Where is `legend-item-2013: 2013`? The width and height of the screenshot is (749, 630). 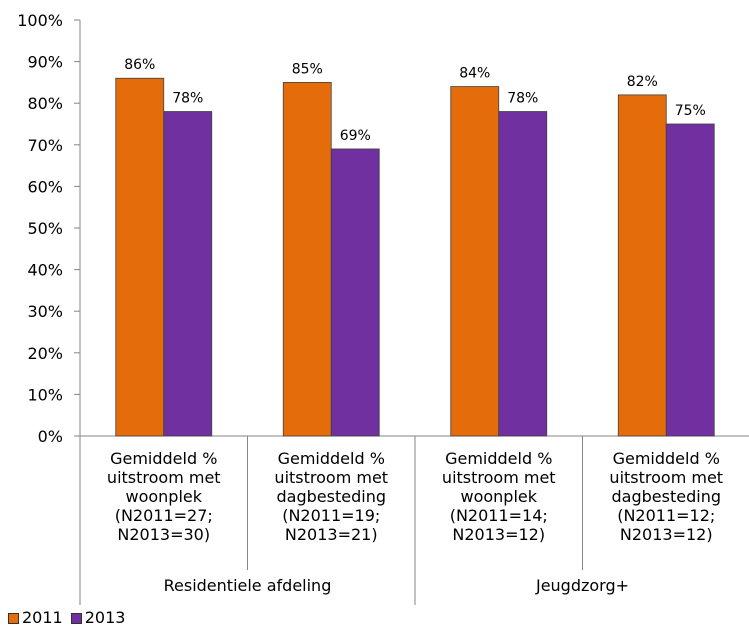 legend-item-2013: 2013 is located at coordinates (98, 617).